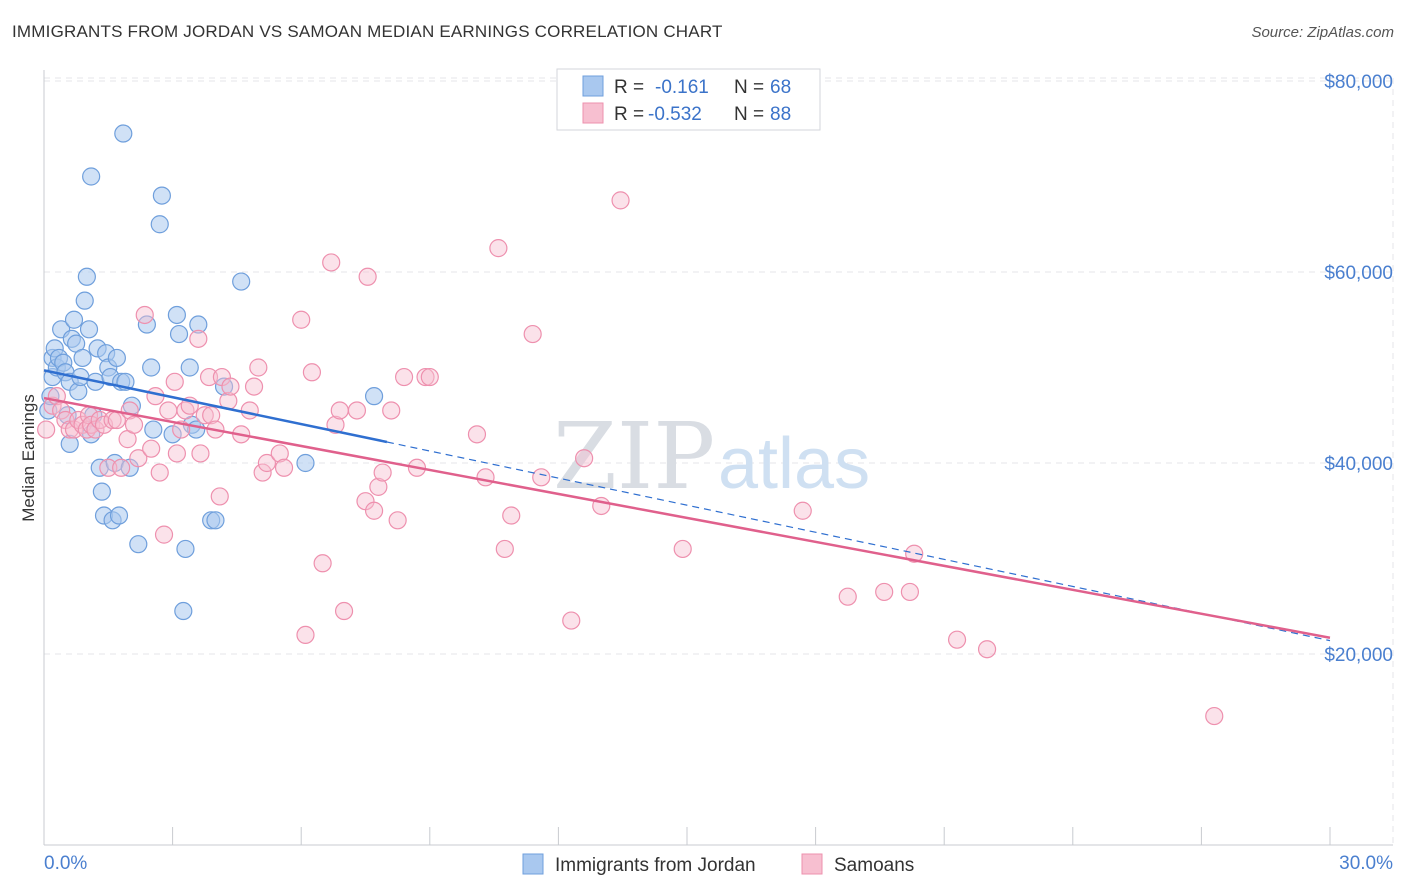 The width and height of the screenshot is (1406, 892). Describe the element at coordinates (1358, 273) in the screenshot. I see `y-tick-label: $60,000` at that location.